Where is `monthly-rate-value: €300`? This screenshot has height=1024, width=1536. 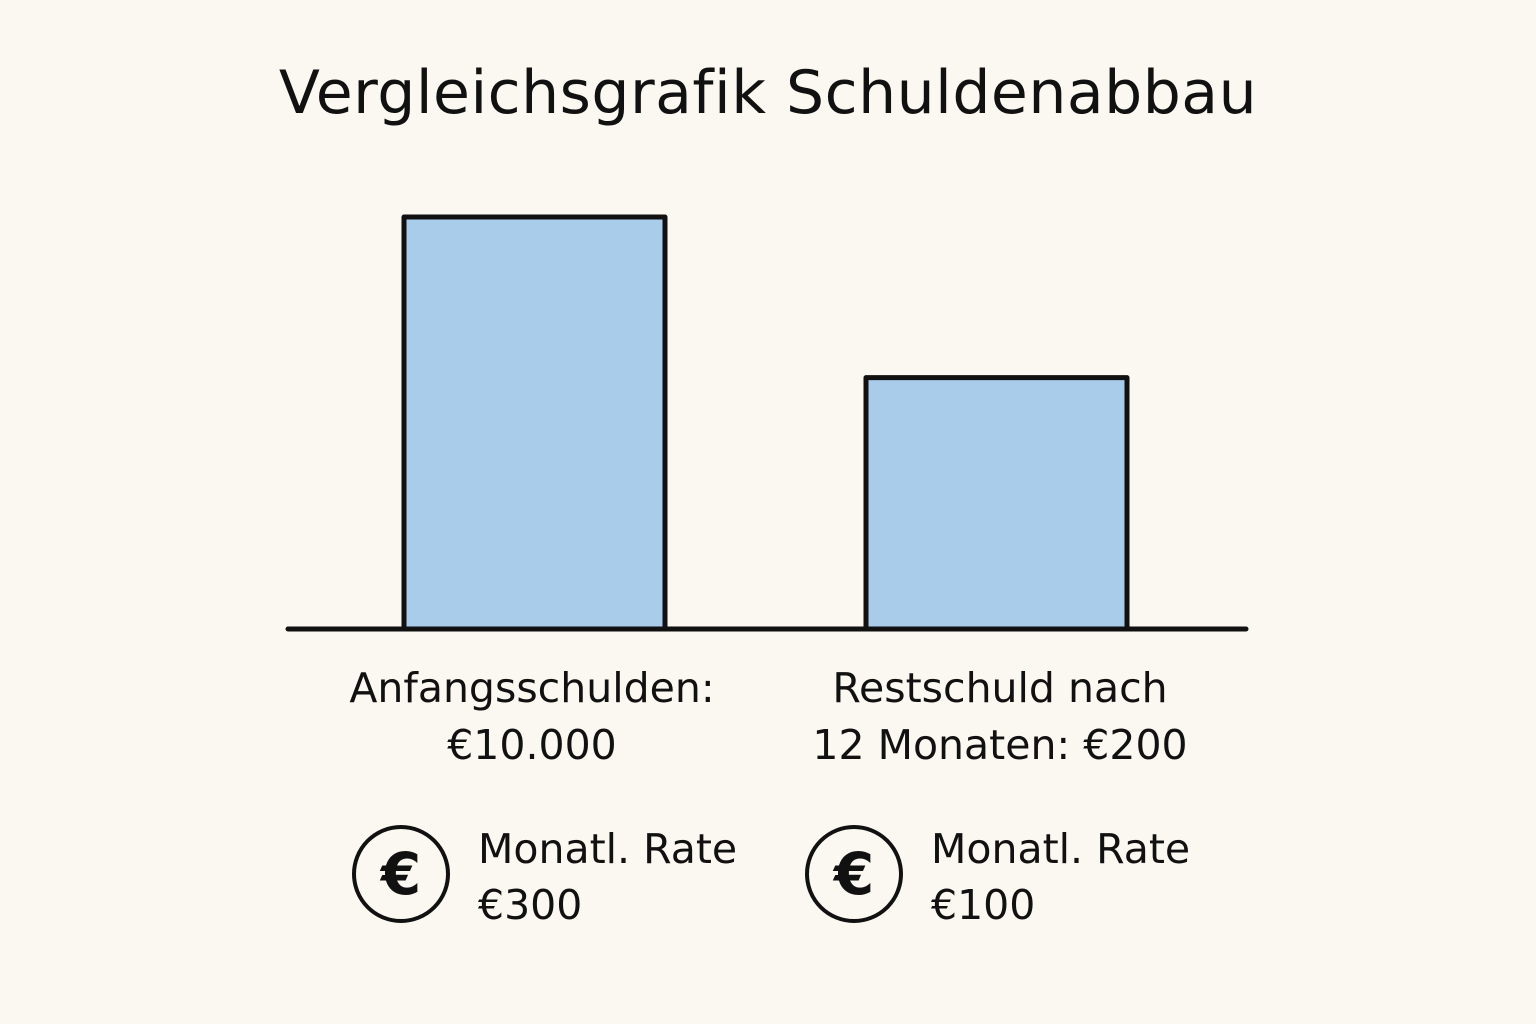 monthly-rate-value: €300 is located at coordinates (530, 905).